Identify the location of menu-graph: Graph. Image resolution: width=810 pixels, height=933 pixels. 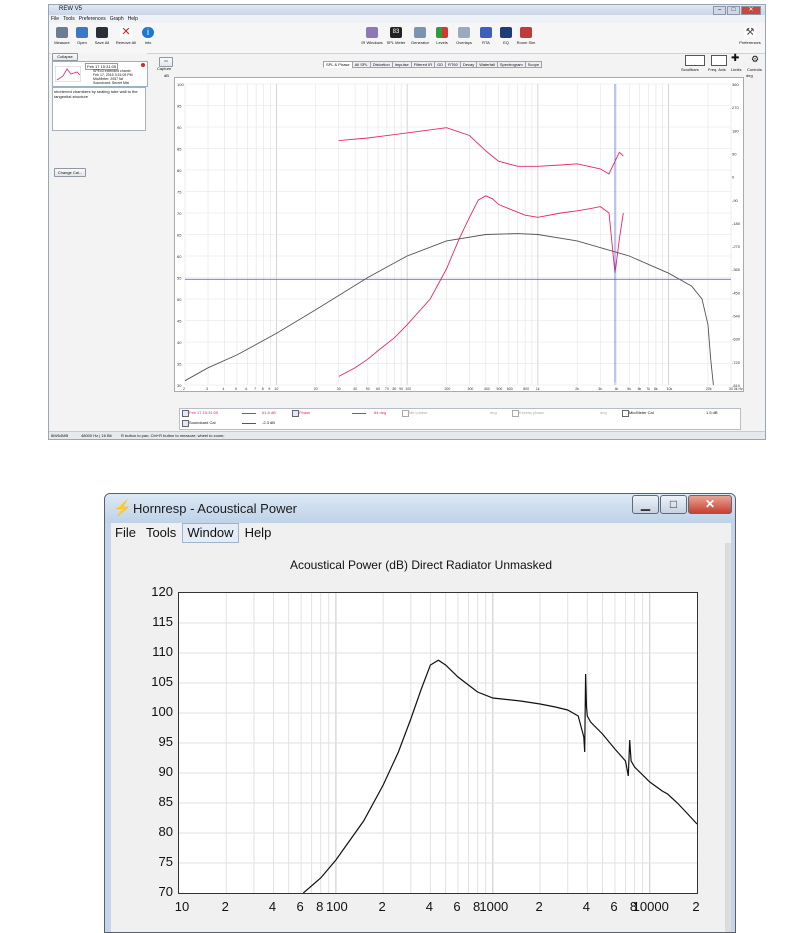
(116, 19).